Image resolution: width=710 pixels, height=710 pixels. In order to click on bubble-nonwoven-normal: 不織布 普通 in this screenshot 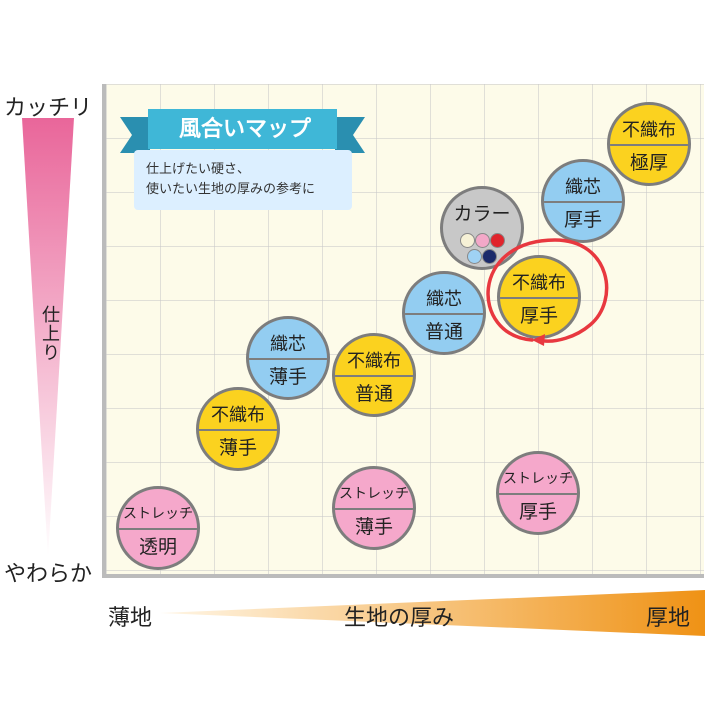, I will do `click(374, 375)`.